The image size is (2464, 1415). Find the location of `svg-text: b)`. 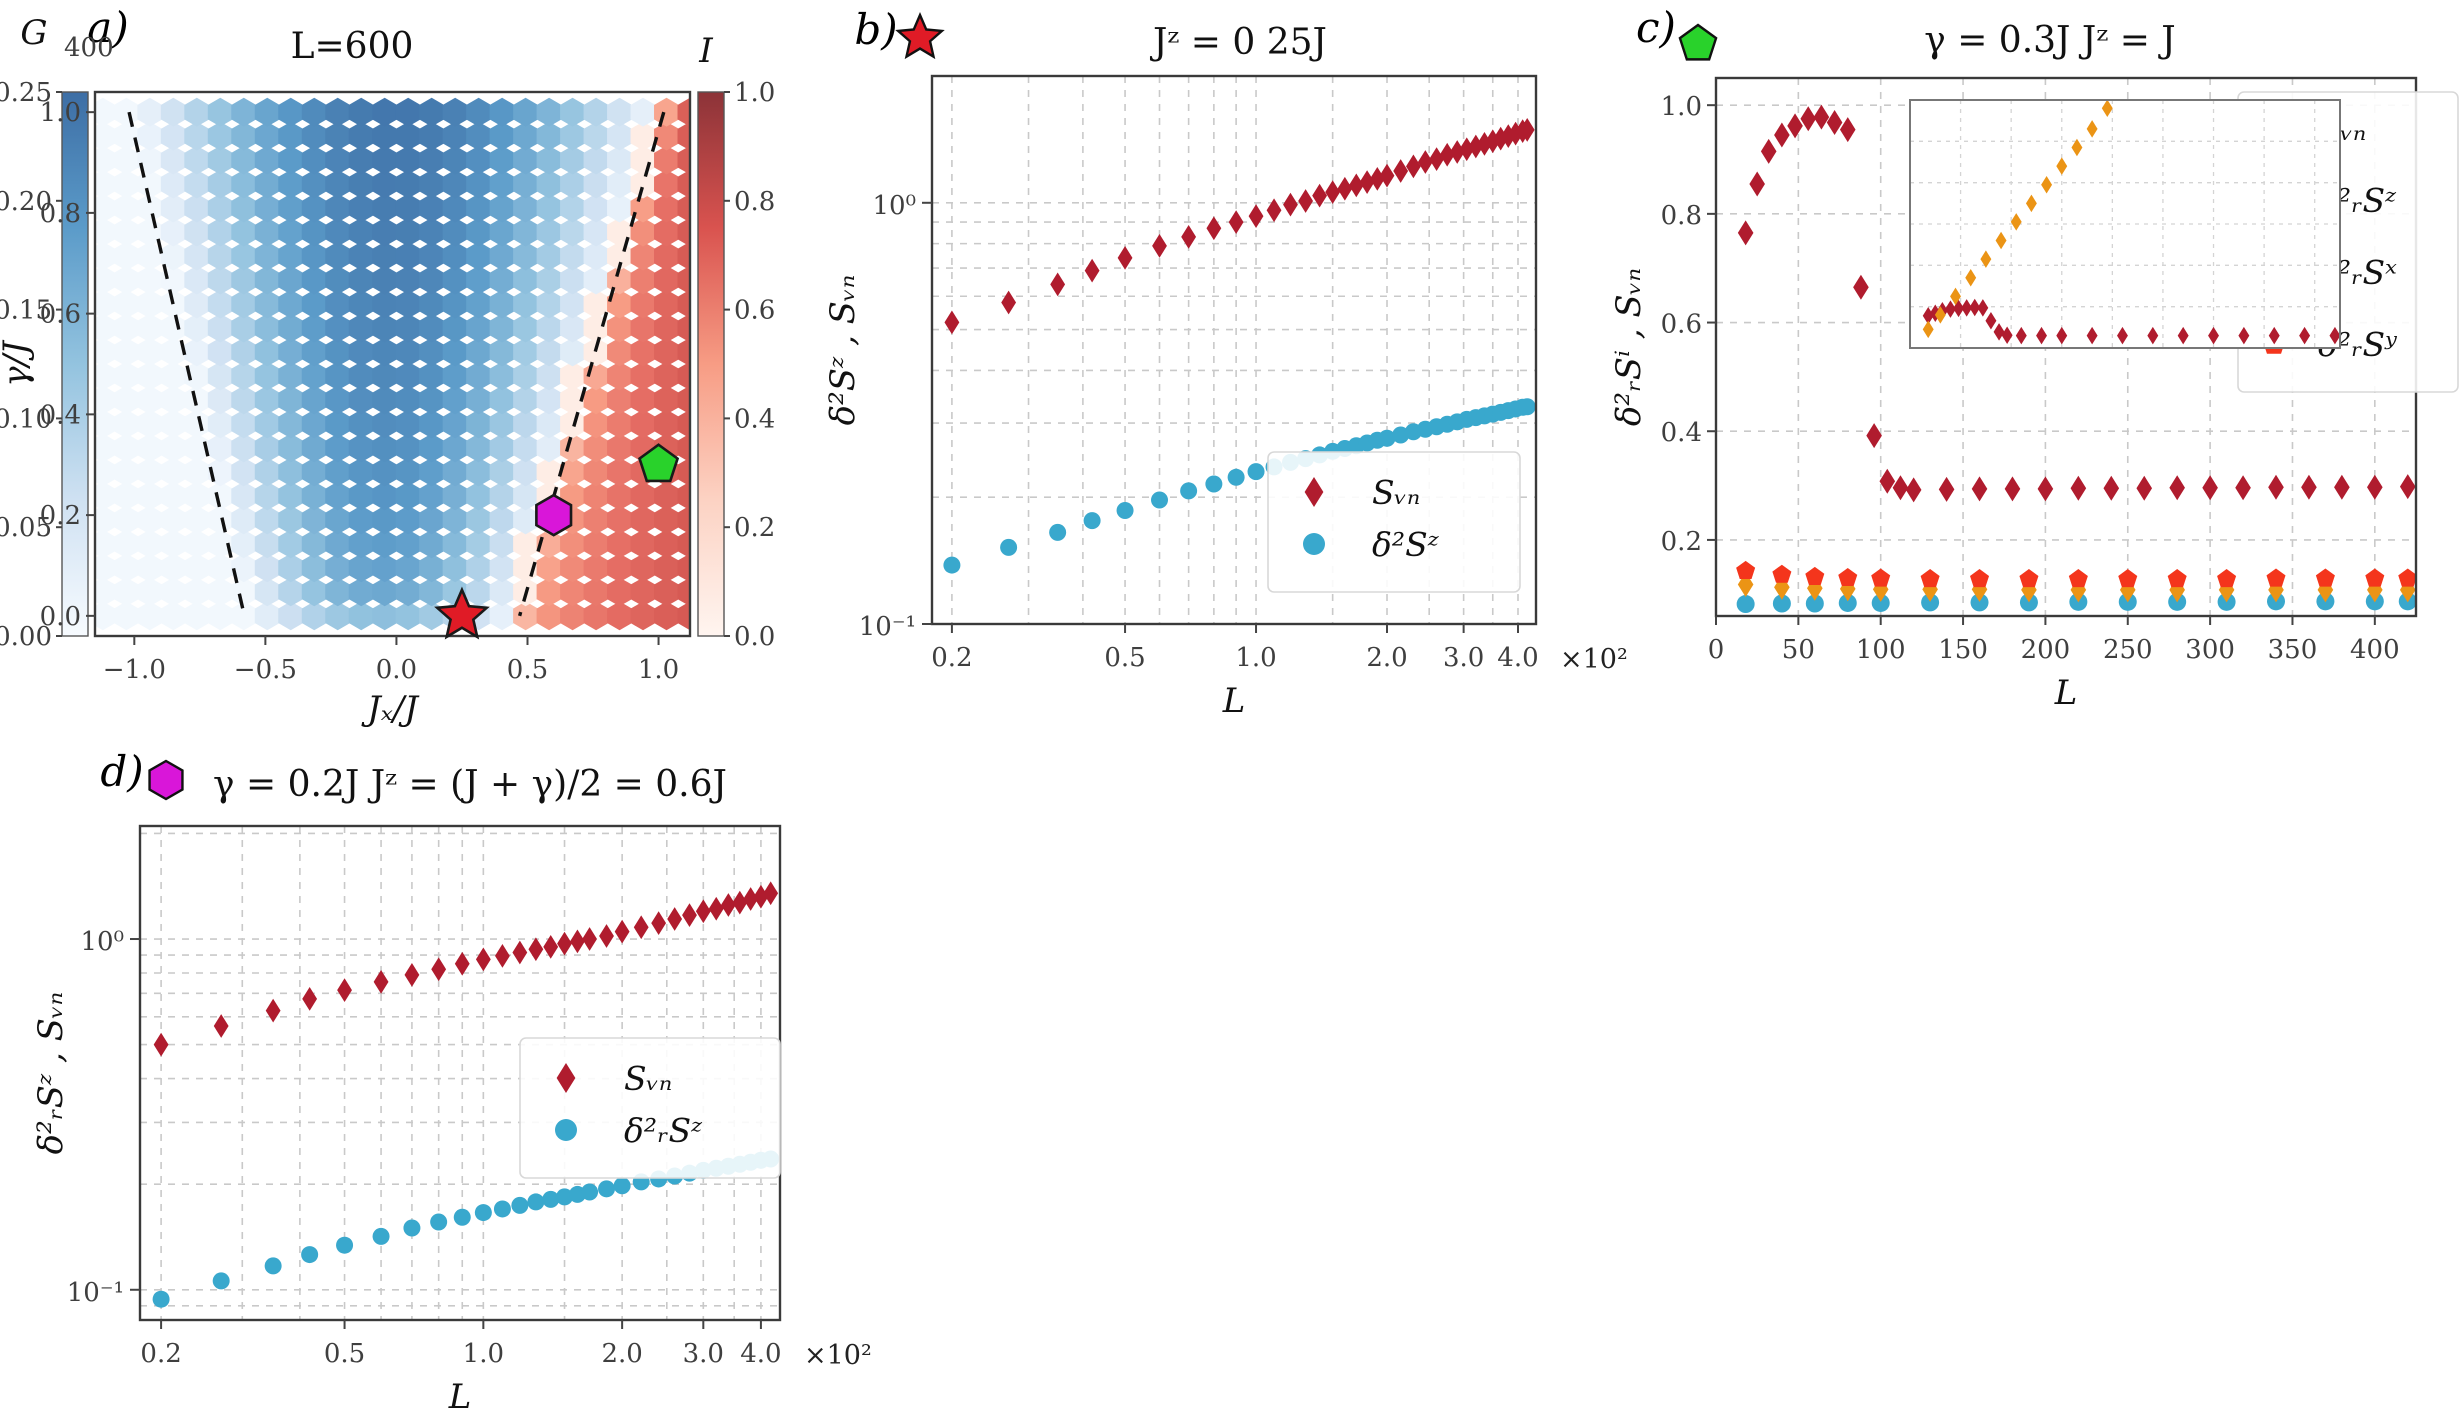

svg-text: b) is located at coordinates (875, 29).